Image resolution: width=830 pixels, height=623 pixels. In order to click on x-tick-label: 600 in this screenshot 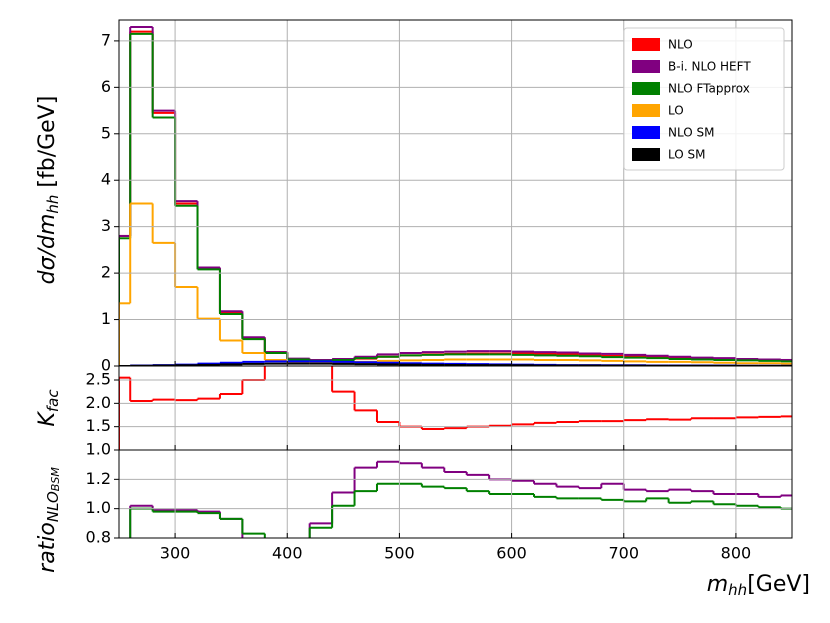, I will do `click(511, 553)`.